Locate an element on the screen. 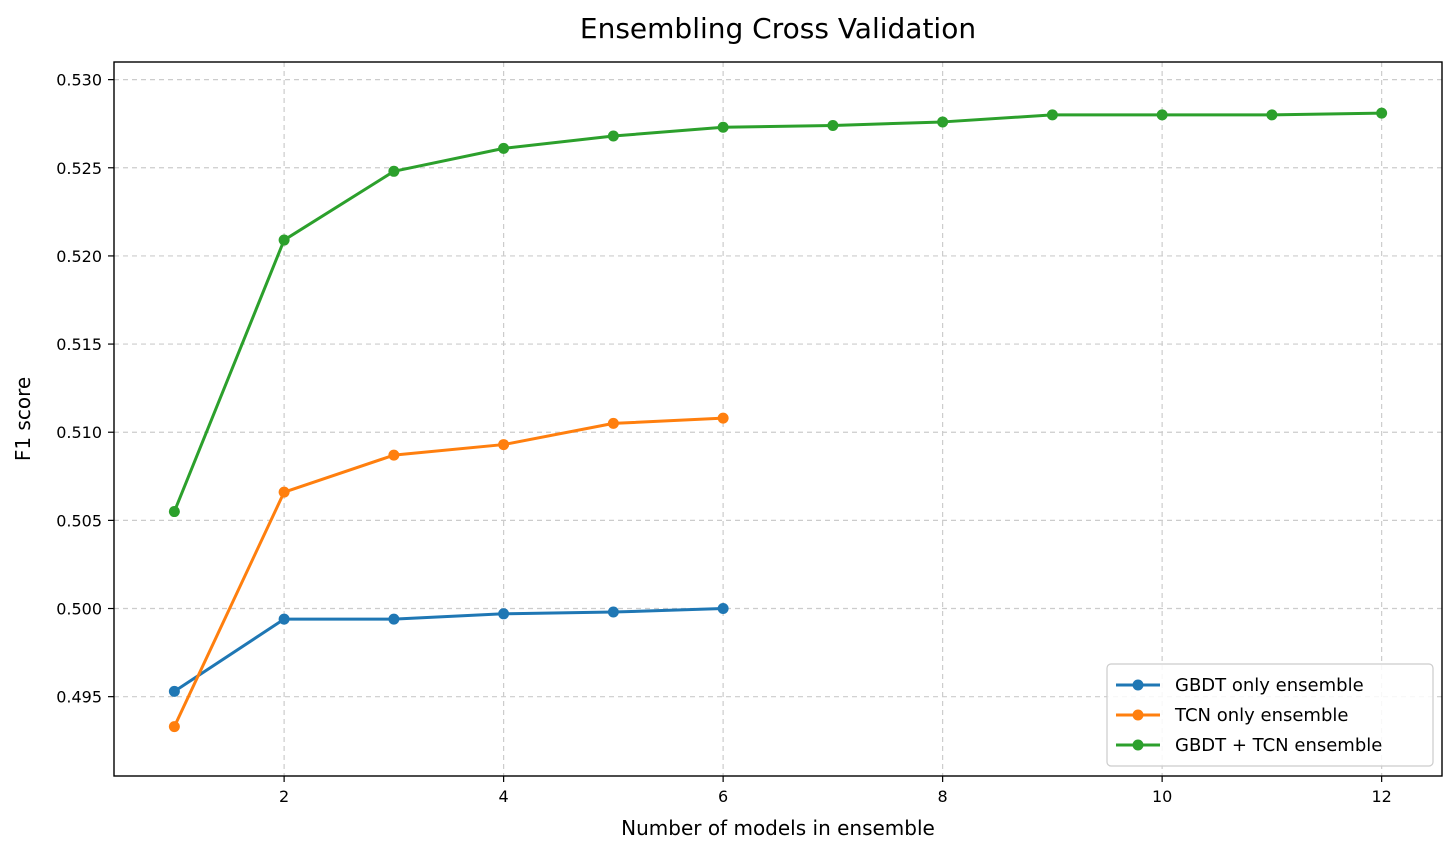  x-tick-label: 10 is located at coordinates (1162, 796).